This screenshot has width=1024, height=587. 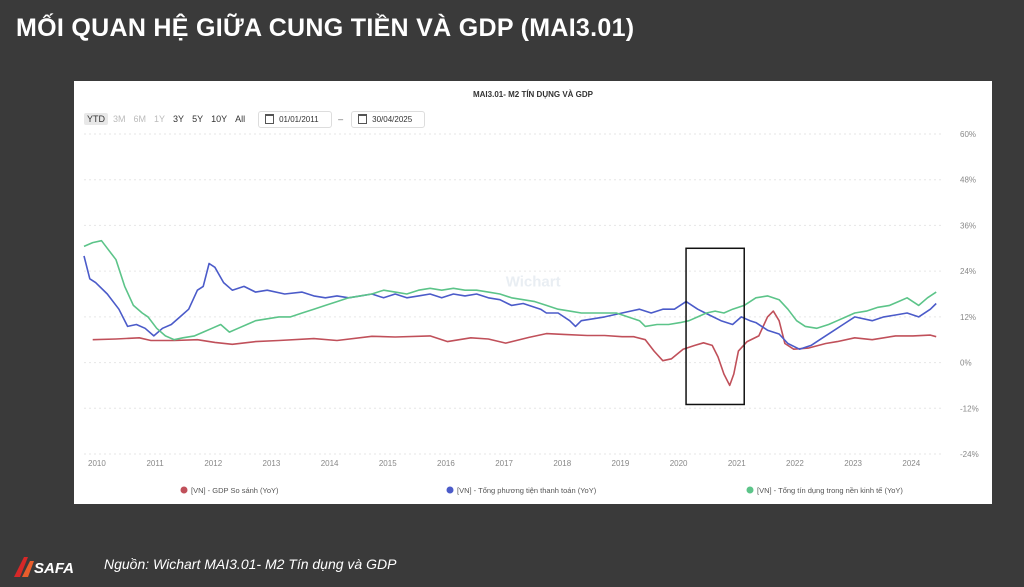 I want to click on y-tick-label: 0%, so click(x=966, y=363).